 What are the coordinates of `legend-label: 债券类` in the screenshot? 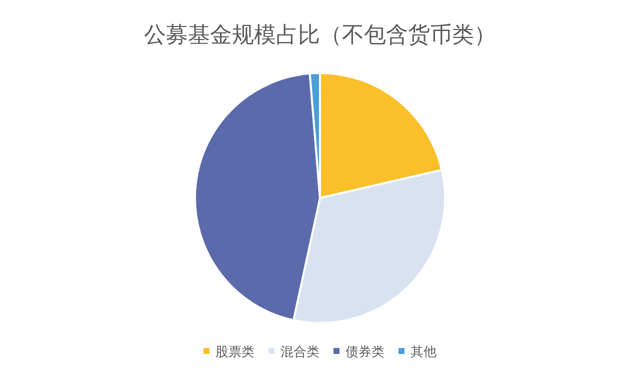 It's located at (365, 352).